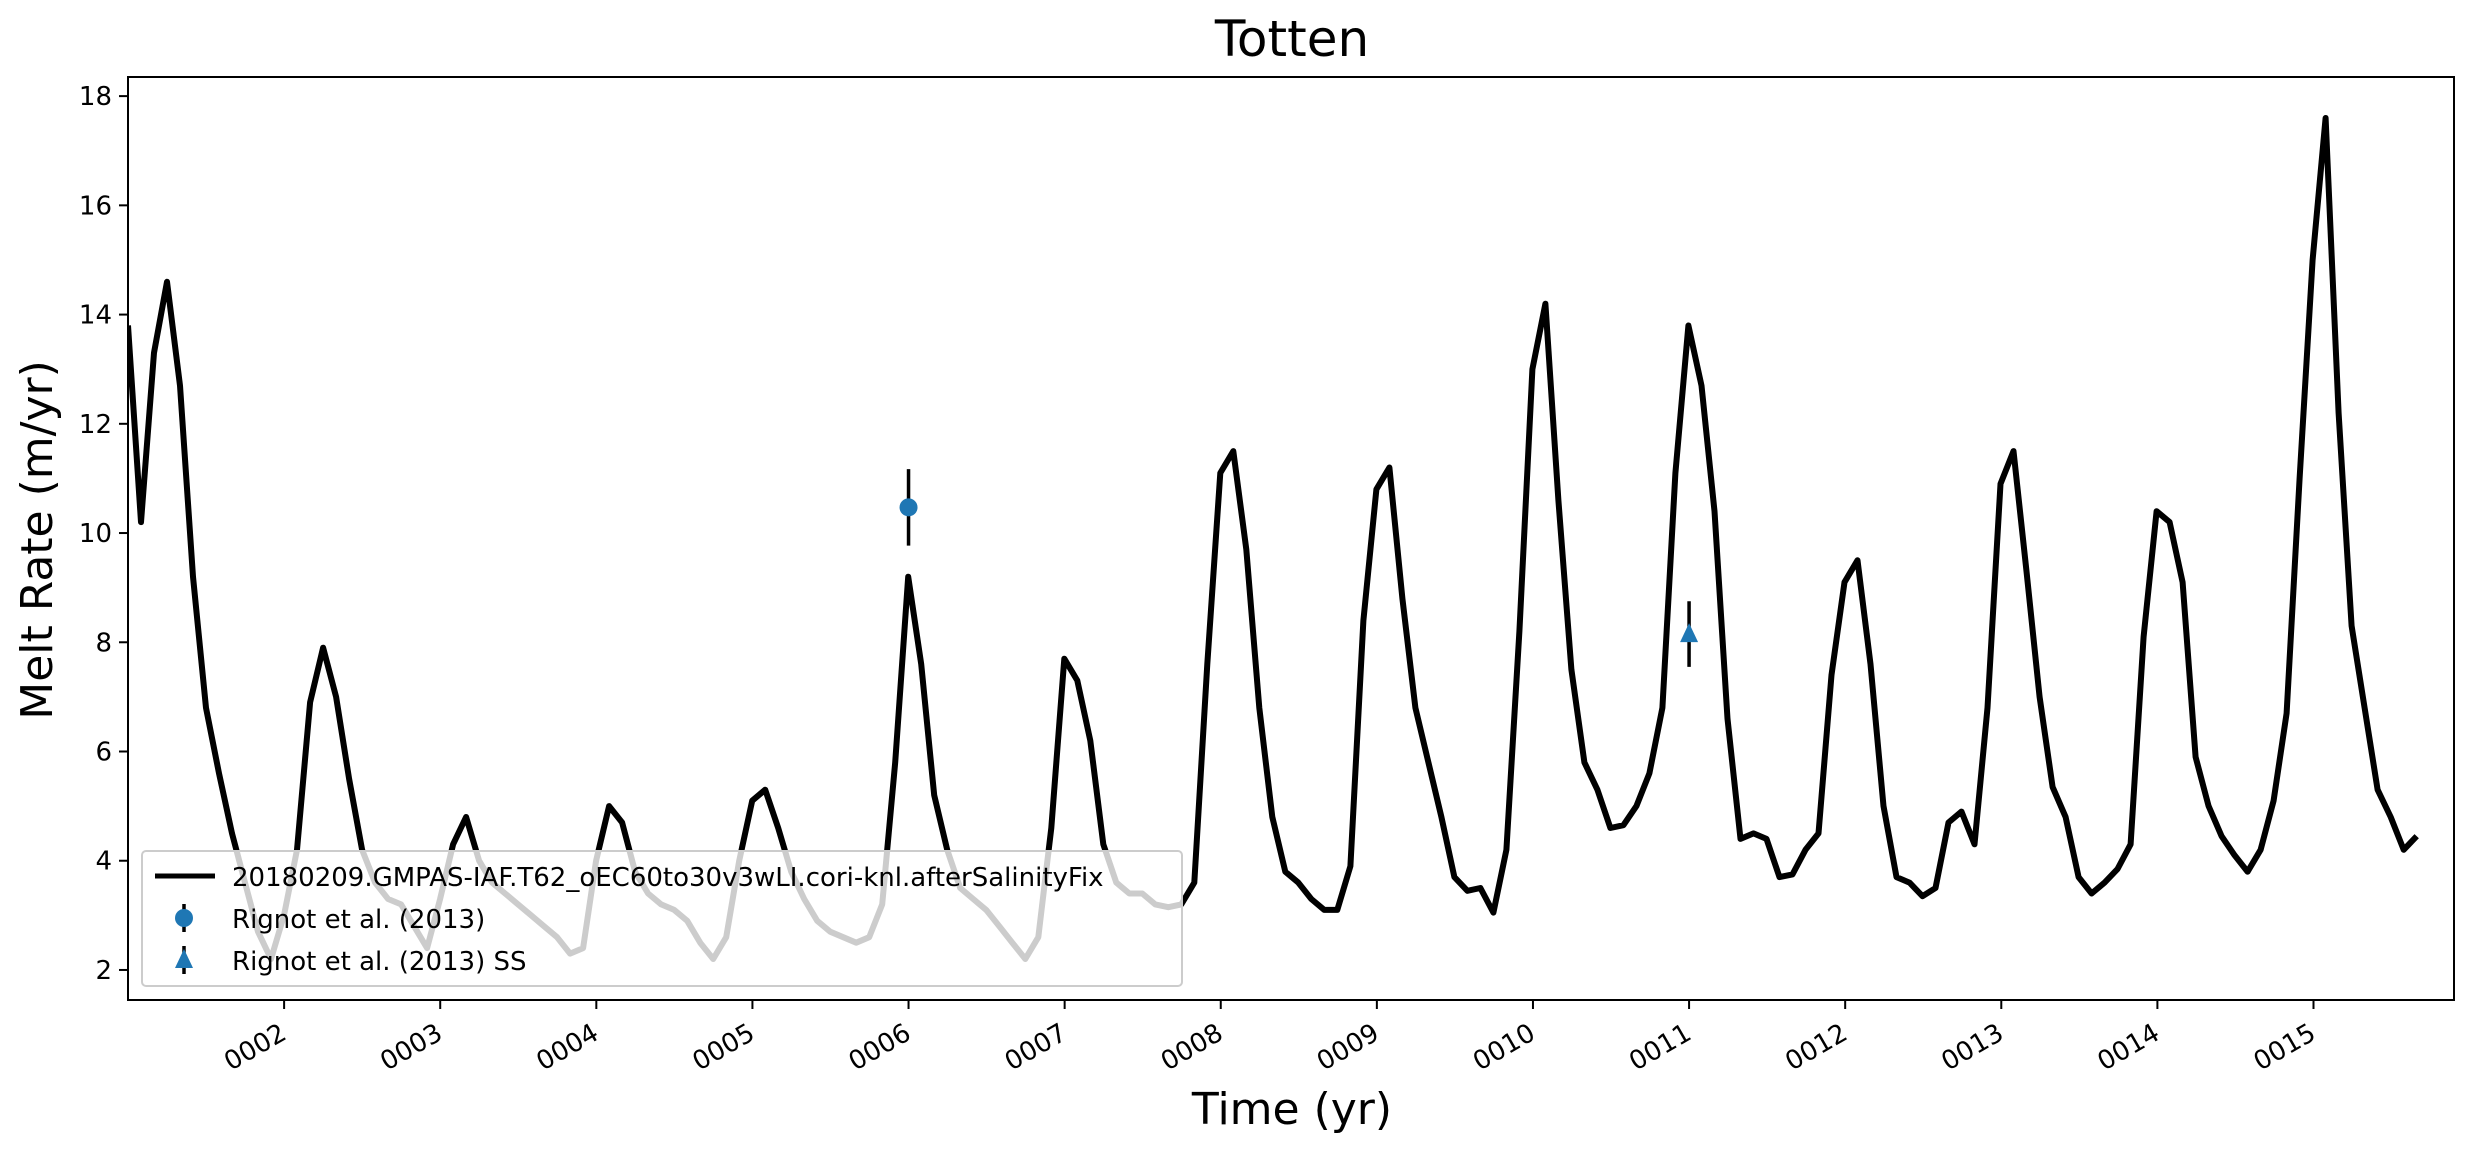 The height and width of the screenshot is (1155, 2477). Describe the element at coordinates (1299, 568) in the screenshot. I see `marker-layer` at that location.